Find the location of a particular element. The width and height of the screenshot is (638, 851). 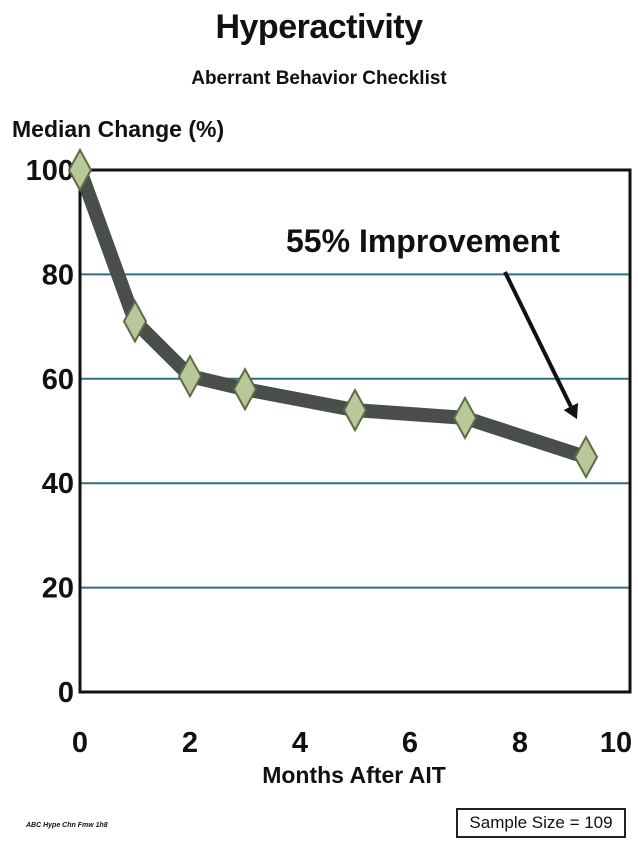

x-tick-label: 2 is located at coordinates (190, 743).